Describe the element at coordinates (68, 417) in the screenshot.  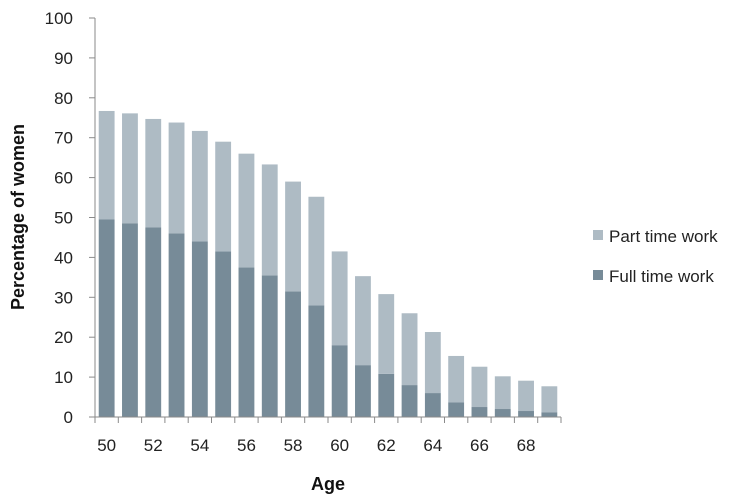
I see `y-tick-label: 0` at that location.